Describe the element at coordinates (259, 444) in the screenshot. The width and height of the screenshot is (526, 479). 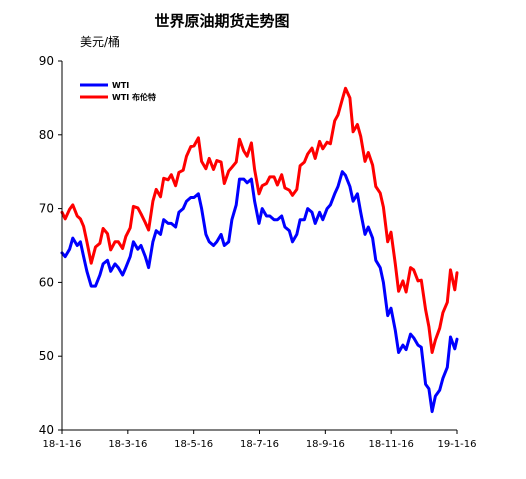
I see `x-tick-label: 18-7-16` at that location.